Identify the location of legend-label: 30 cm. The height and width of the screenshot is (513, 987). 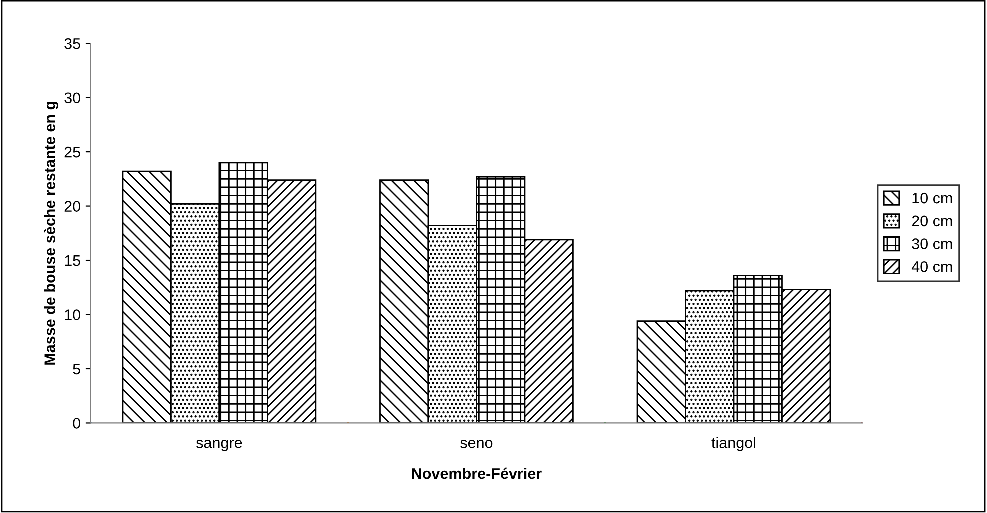
(932, 244).